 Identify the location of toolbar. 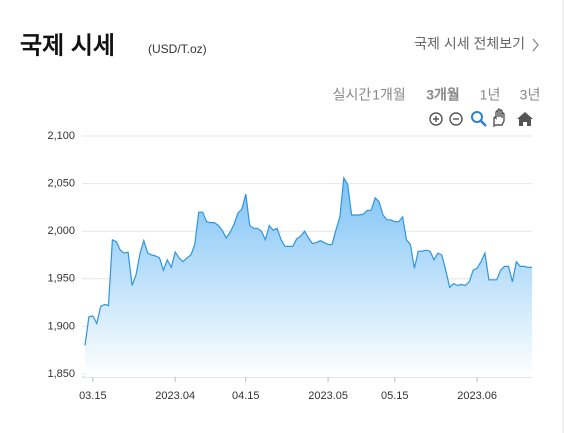
(481, 118).